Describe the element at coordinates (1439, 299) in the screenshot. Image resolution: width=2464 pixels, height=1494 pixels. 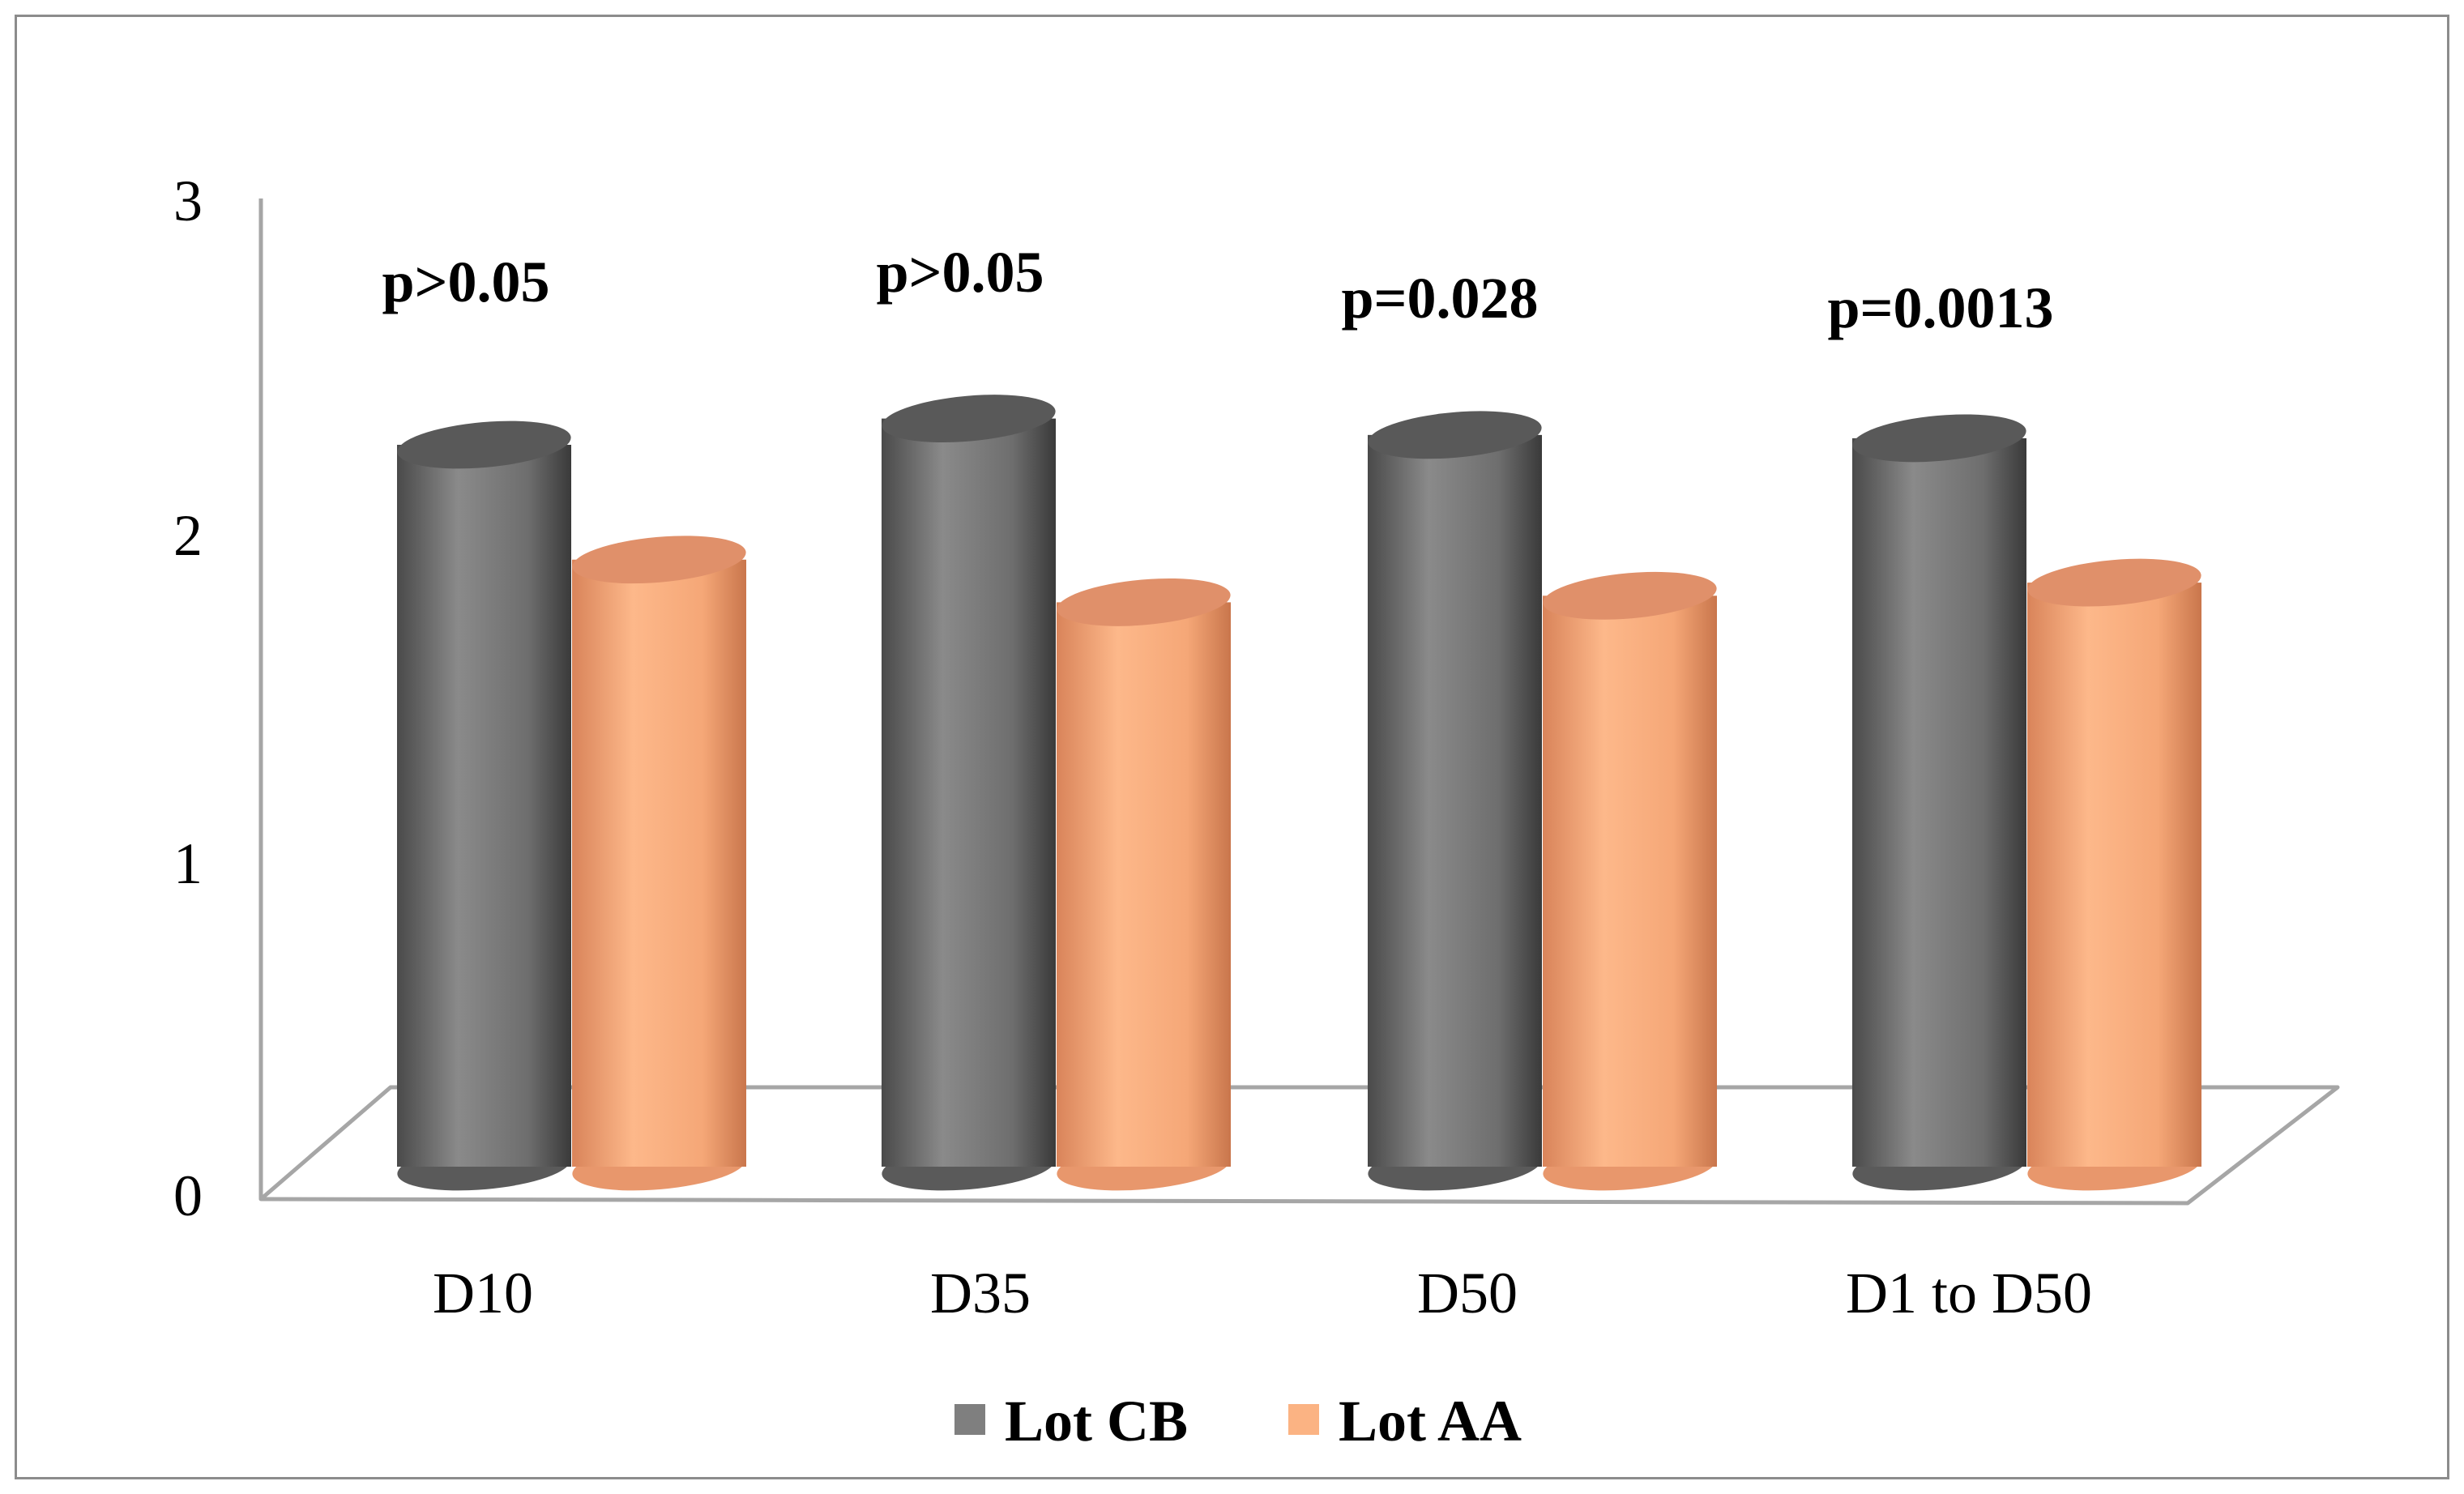
I see `annotation-d50: p=0.028` at that location.